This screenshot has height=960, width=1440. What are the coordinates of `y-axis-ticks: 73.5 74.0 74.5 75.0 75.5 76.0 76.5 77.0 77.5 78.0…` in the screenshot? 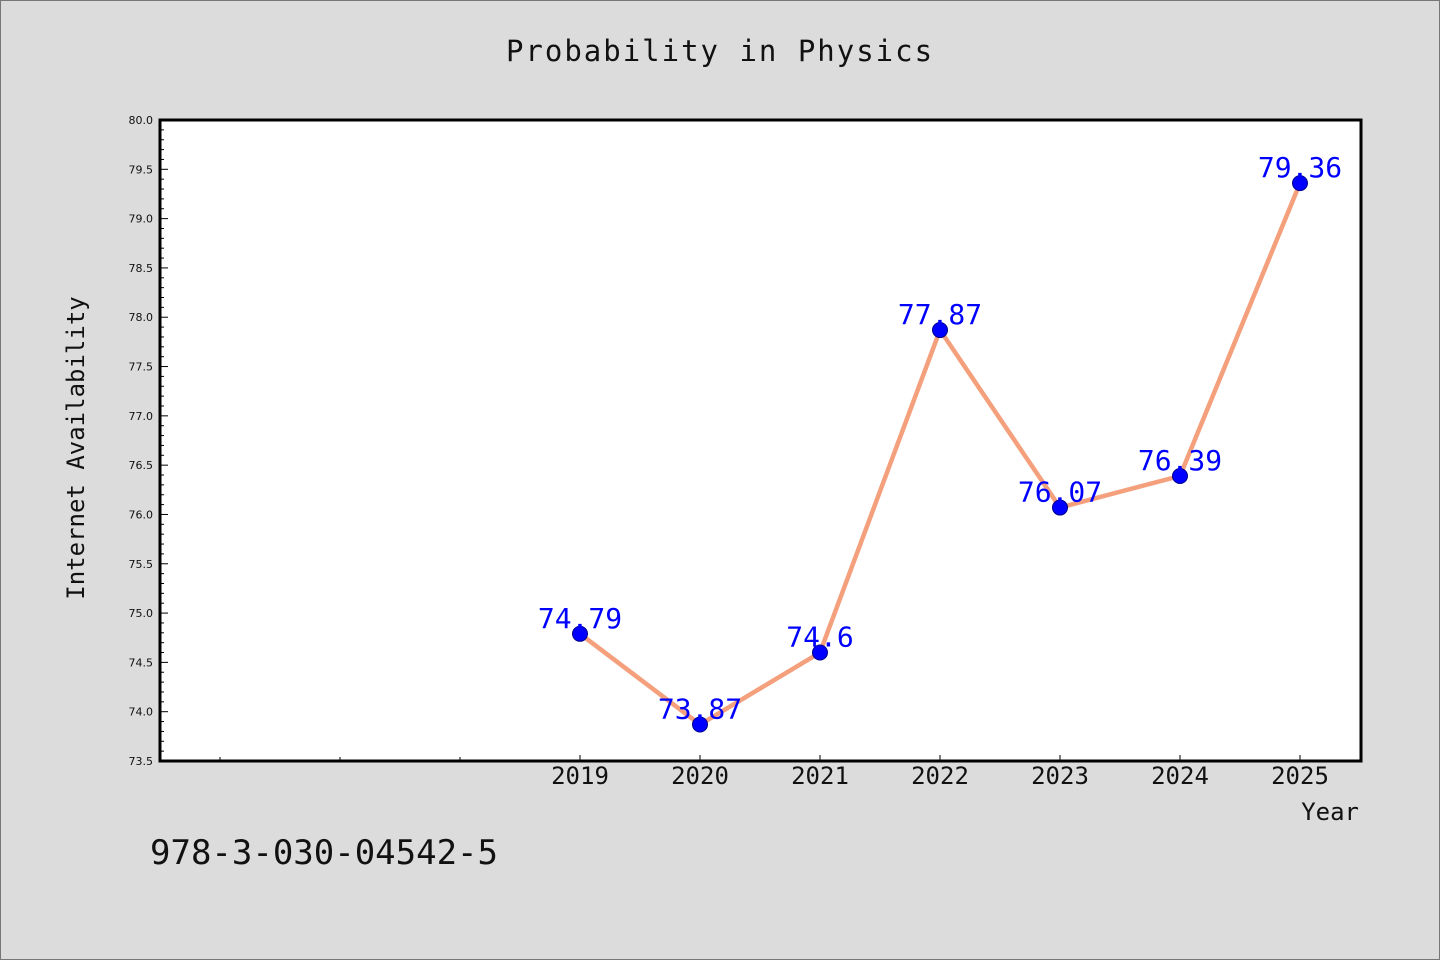 It's located at (148, 441).